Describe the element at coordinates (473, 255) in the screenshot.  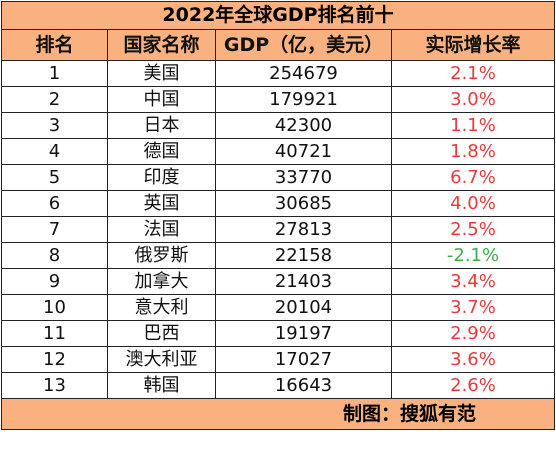
I see `growth-cell: -2.1%` at that location.